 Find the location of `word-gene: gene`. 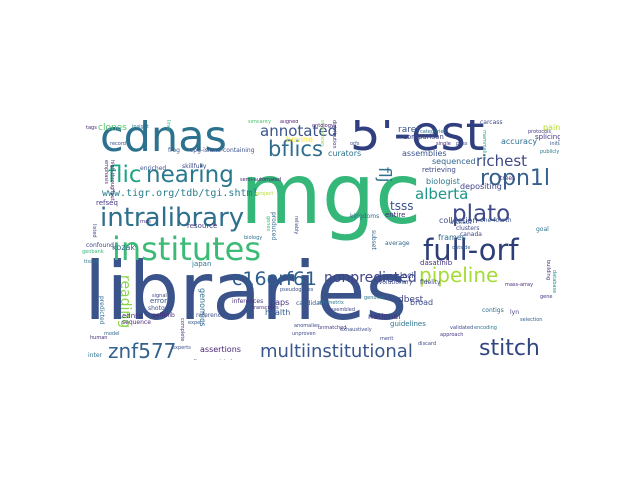

word-gene: gene is located at coordinates (546, 297).